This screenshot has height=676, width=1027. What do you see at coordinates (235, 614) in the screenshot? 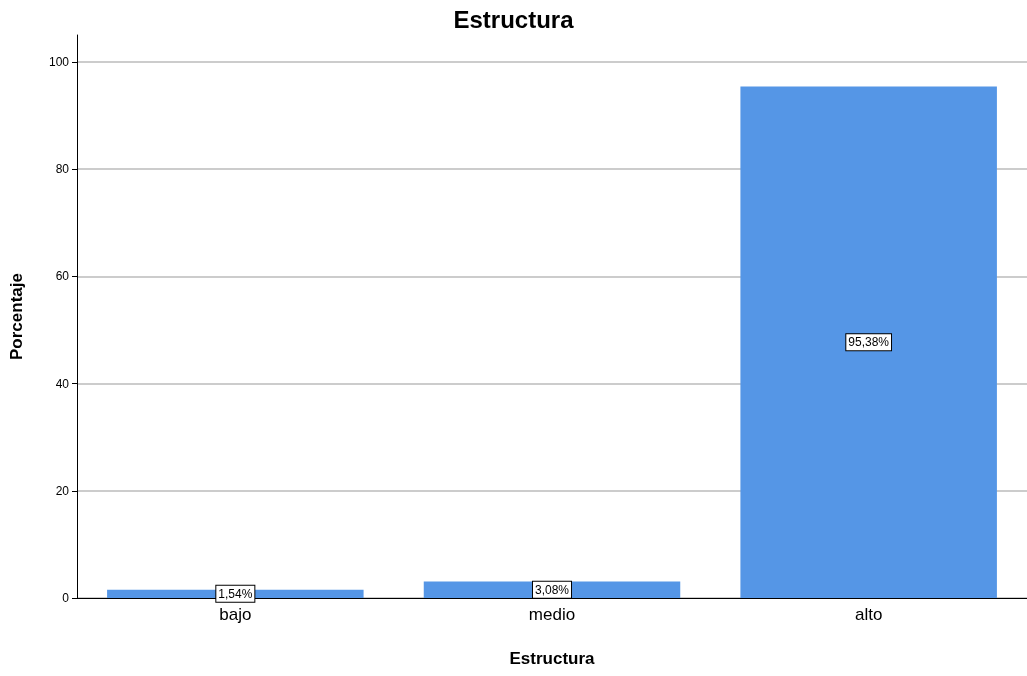
I see `x-tick-label: bajo` at bounding box center [235, 614].